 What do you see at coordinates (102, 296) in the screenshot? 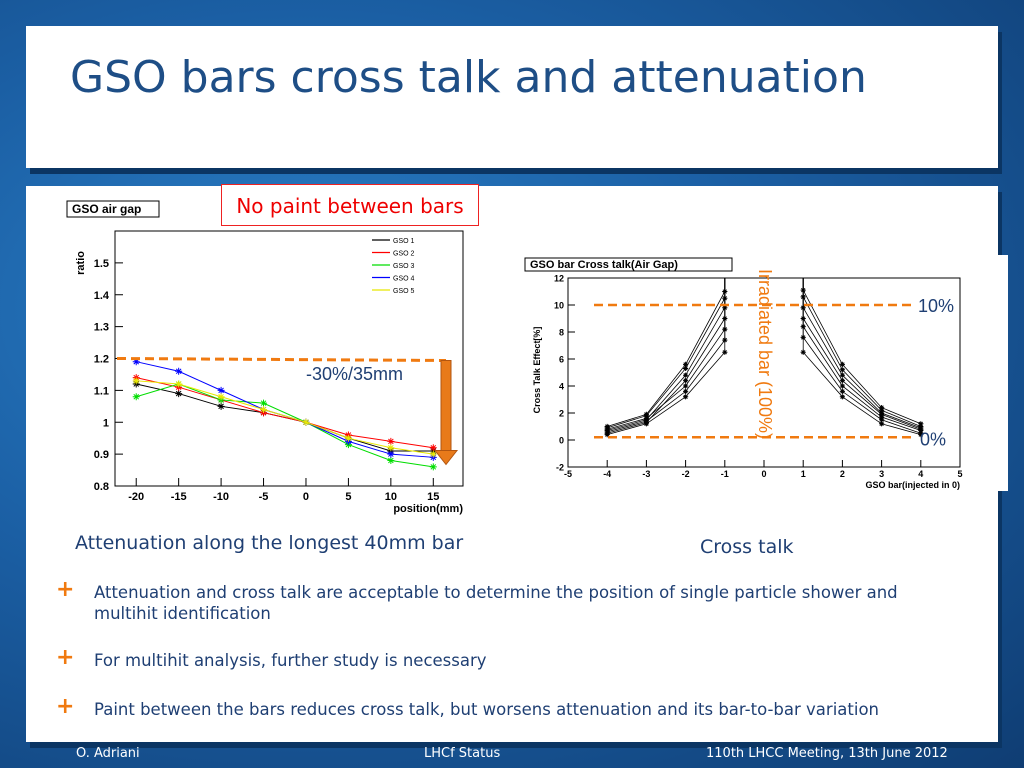
I see `y-tick-label: 1.4` at bounding box center [102, 296].